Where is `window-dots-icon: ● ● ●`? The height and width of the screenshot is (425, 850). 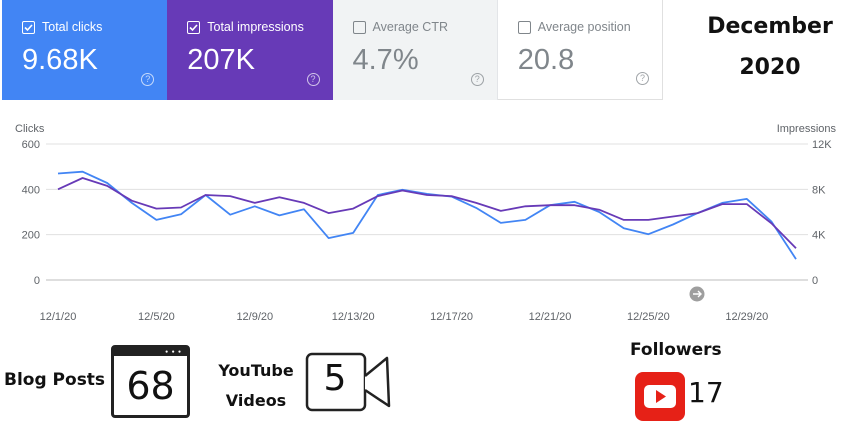 window-dots-icon: ● ● ● is located at coordinates (173, 352).